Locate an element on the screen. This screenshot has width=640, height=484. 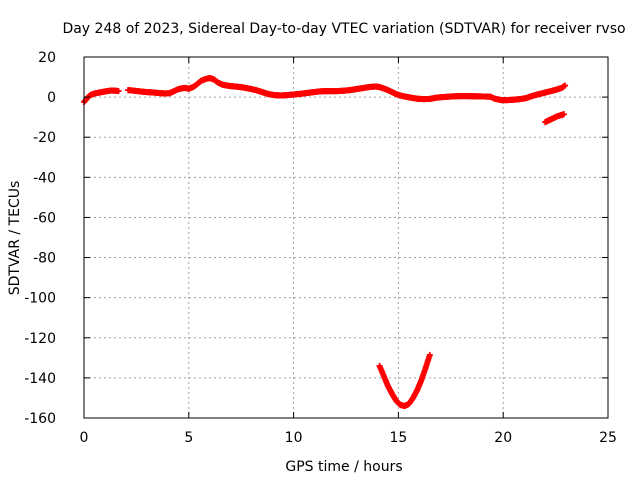
x-axis-label: GPS time / hours is located at coordinates (343, 467).